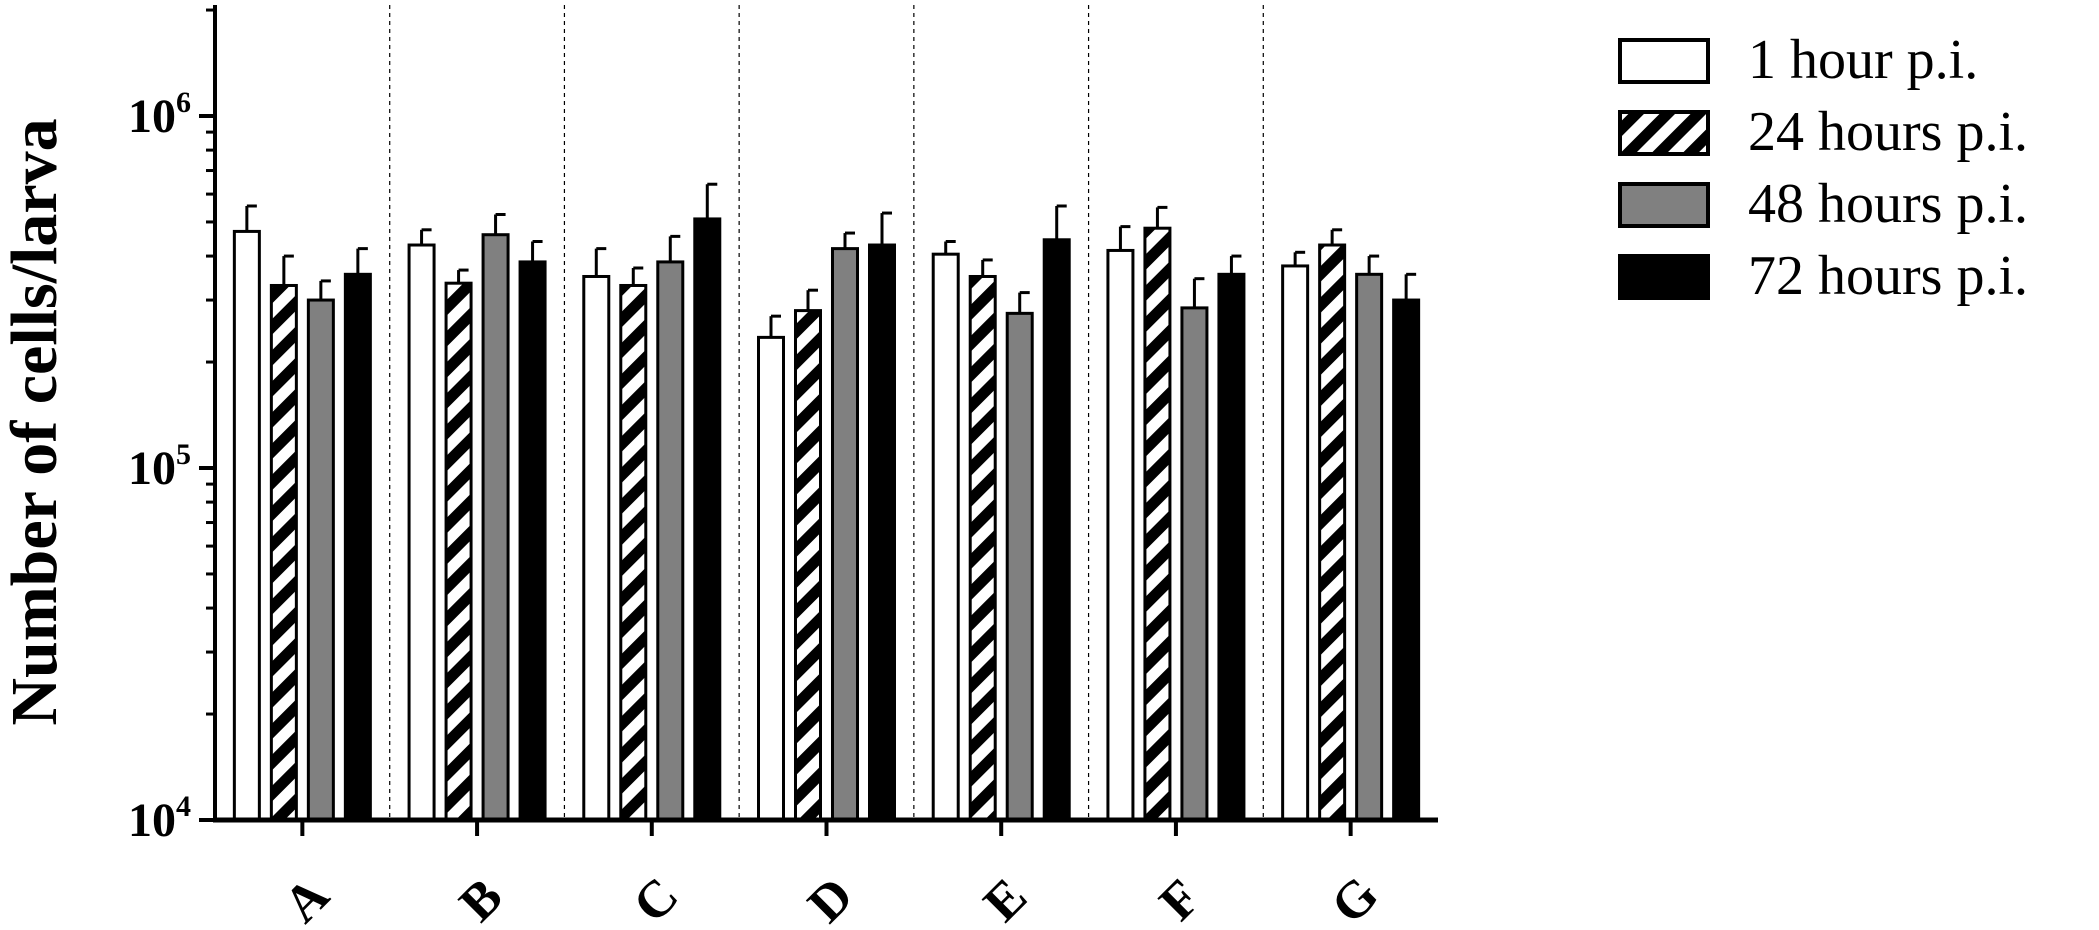 This screenshot has width=2099, height=930. What do you see at coordinates (1005, 899) in the screenshot?
I see `x-tick-label: E` at bounding box center [1005, 899].